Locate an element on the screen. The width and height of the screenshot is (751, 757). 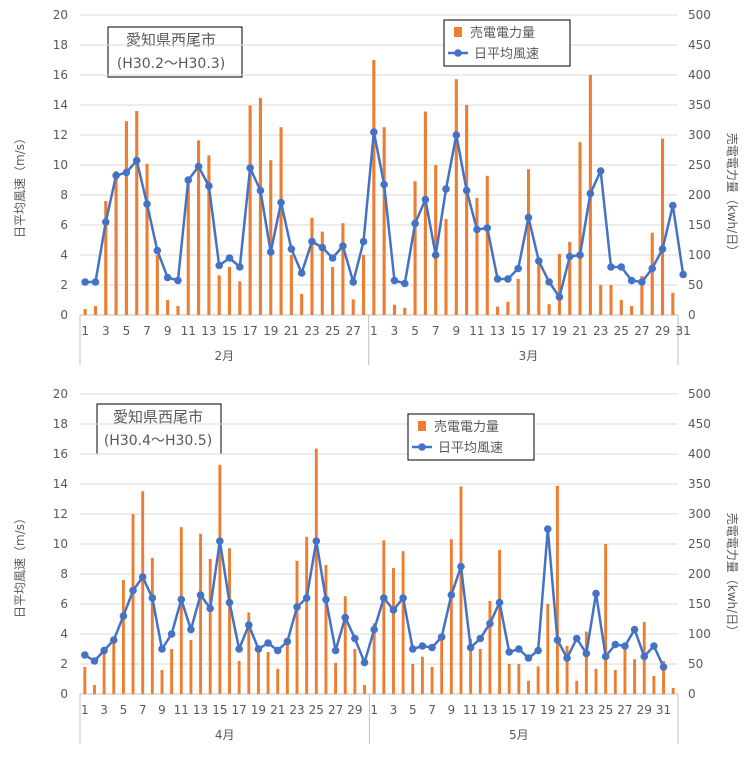
chart-apr-may-day-tick: 11 is located at coordinates (181, 710).